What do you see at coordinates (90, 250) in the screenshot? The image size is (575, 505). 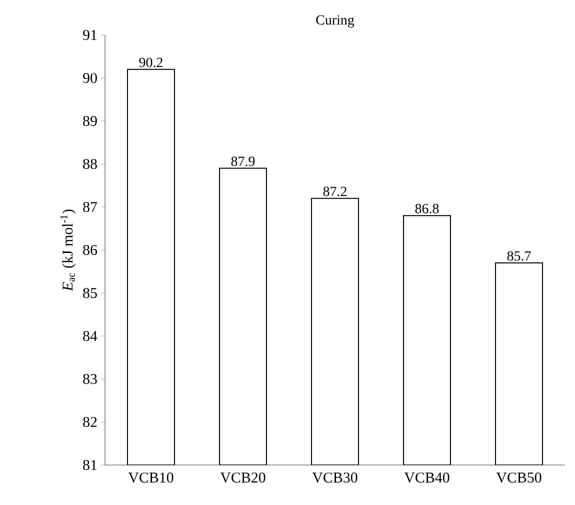 I see `y-tick-label: 86` at bounding box center [90, 250].